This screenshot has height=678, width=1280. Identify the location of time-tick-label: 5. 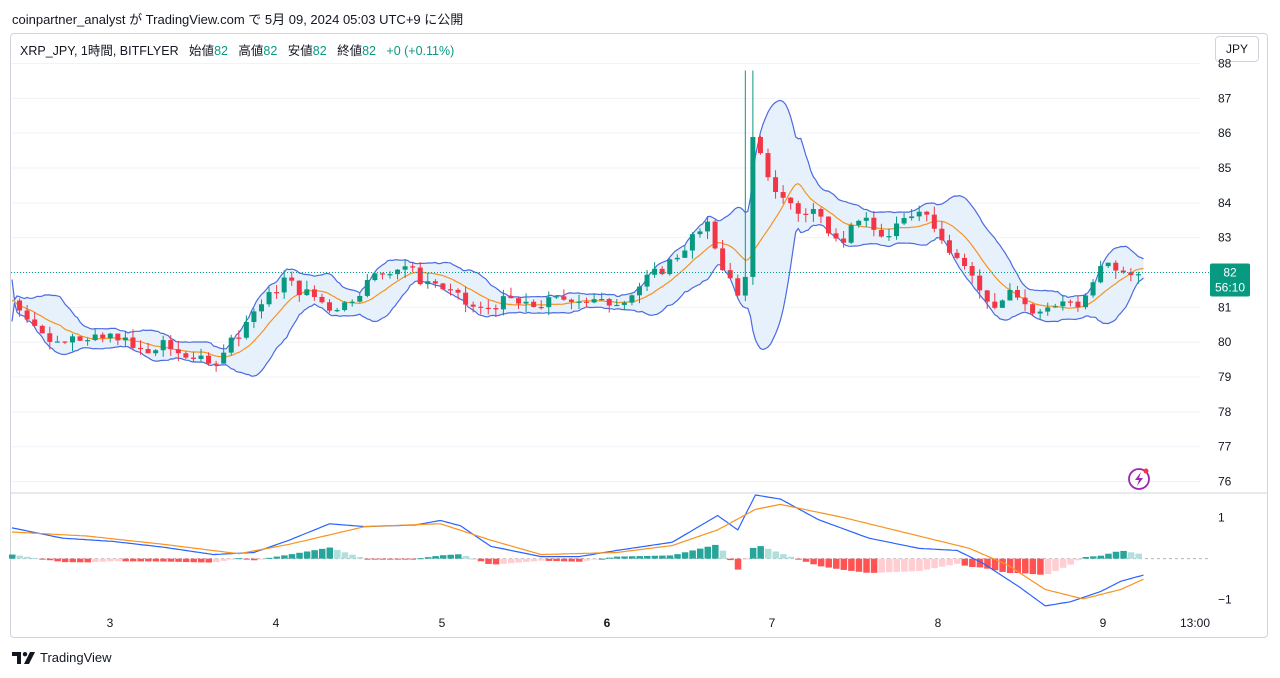
(442, 623).